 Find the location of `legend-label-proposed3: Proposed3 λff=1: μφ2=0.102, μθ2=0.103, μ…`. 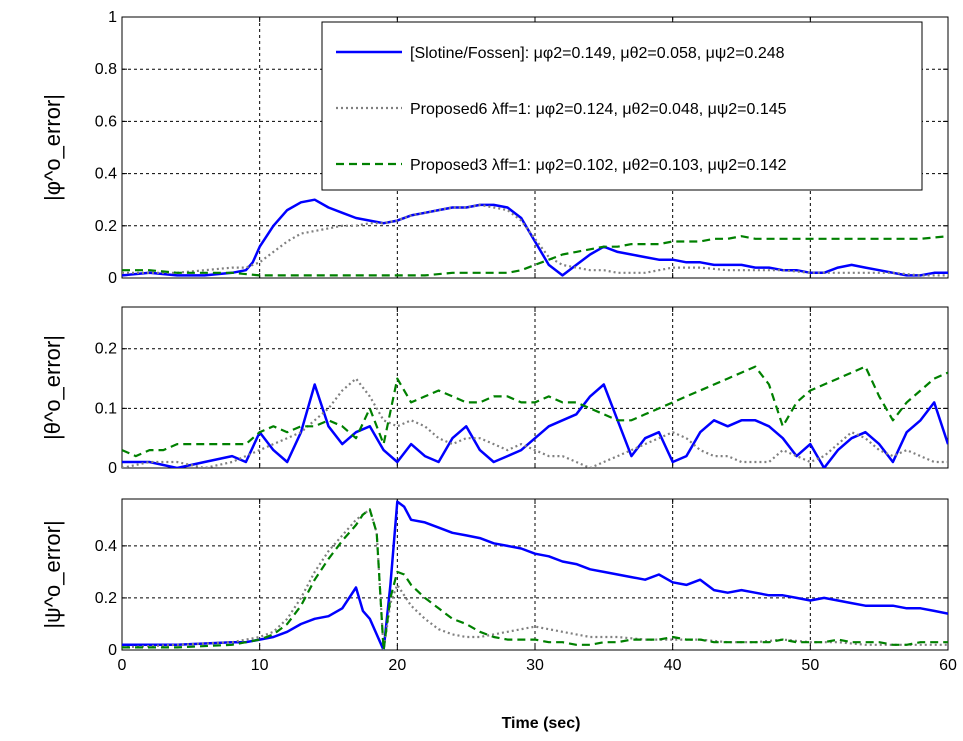

legend-label-proposed3: Proposed3 λff=1: μφ2=0.102, μθ2=0.103, μ… is located at coordinates (598, 165).